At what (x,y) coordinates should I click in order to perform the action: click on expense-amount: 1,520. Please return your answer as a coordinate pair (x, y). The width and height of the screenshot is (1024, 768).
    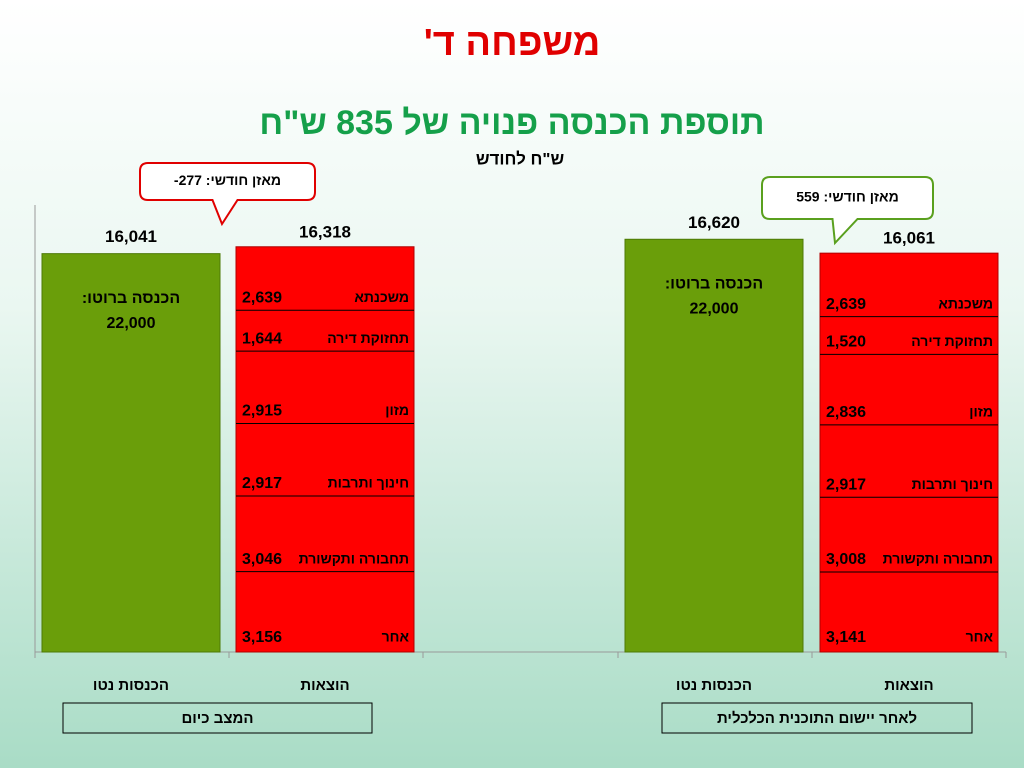
    Looking at the image, I should click on (846, 342).